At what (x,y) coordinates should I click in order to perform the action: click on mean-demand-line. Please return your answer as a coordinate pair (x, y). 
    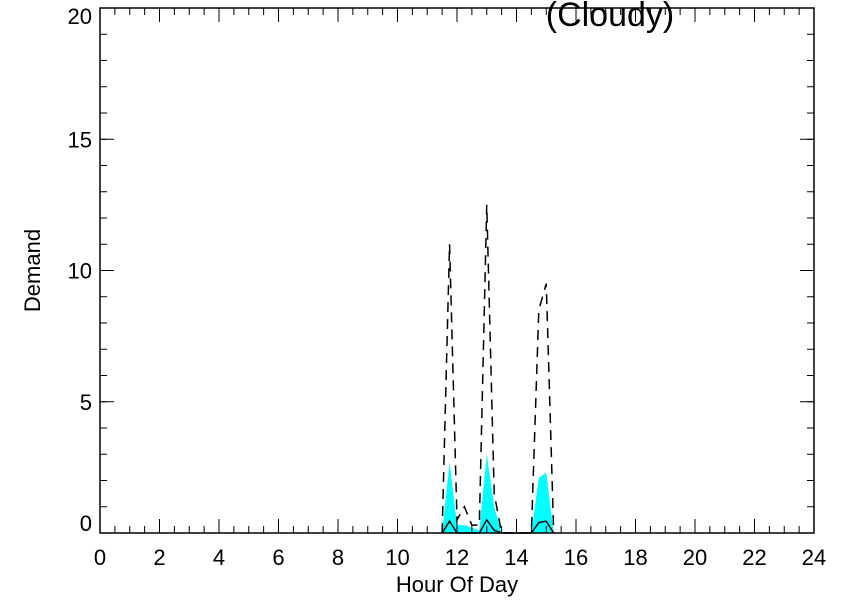
    Looking at the image, I should click on (498, 526).